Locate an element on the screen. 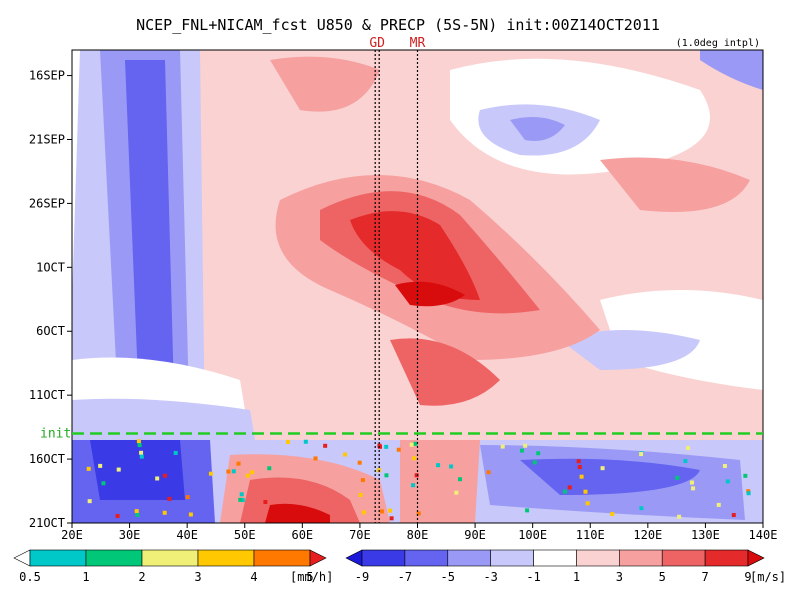  x-tick-label: 80E is located at coordinates (418, 535).